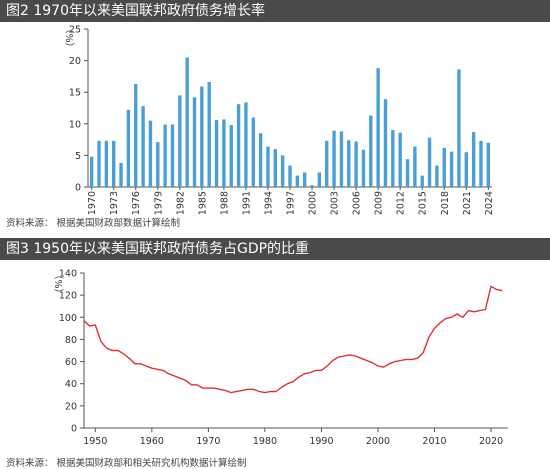 The width and height of the screenshot is (550, 469). Describe the element at coordinates (202, 203) in the screenshot. I see `x-tick-label: 1985` at that location.